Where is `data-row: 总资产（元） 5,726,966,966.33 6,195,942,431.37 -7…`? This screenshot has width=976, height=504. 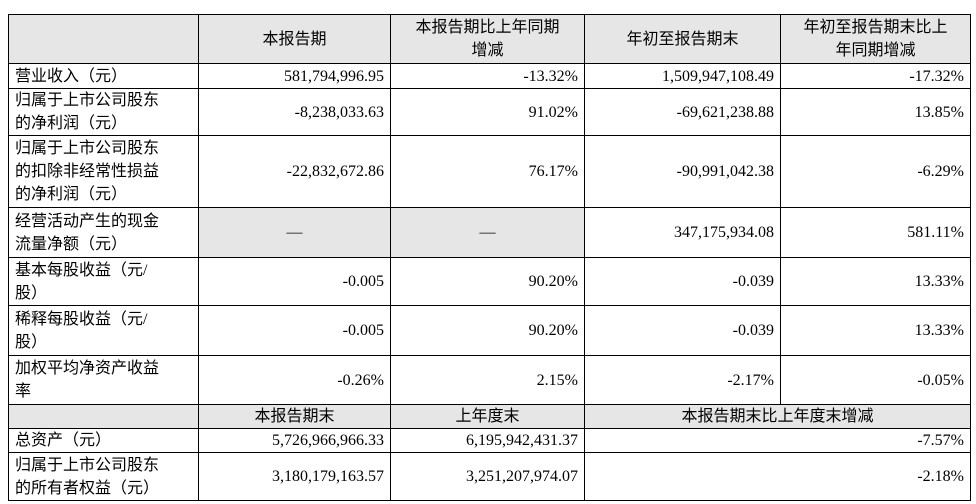 data-row: 总资产（元） 5,726,966,966.33 6,195,942,431.37 -7… is located at coordinates (489, 440).